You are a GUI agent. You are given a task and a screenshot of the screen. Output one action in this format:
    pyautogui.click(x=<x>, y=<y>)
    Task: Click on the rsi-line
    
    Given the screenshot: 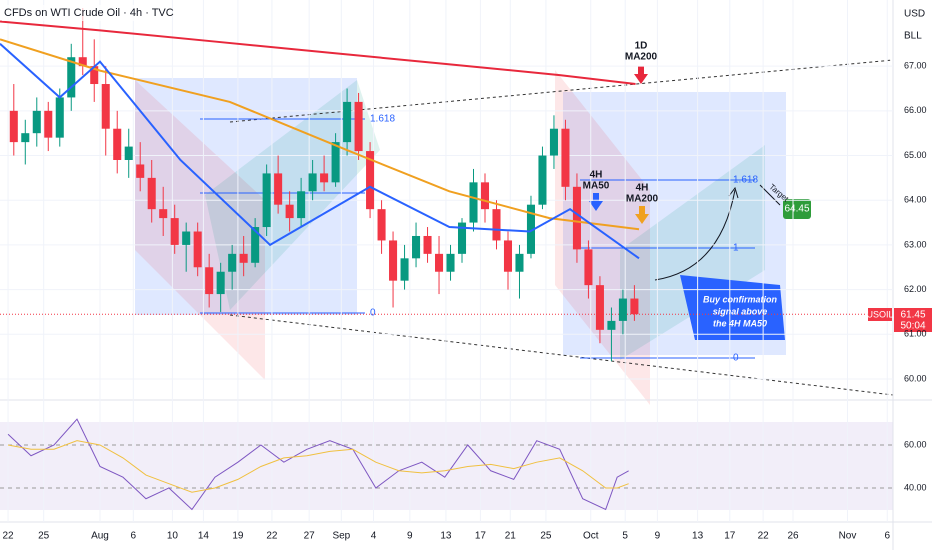 What is the action you would take?
    pyautogui.click(x=318, y=464)
    